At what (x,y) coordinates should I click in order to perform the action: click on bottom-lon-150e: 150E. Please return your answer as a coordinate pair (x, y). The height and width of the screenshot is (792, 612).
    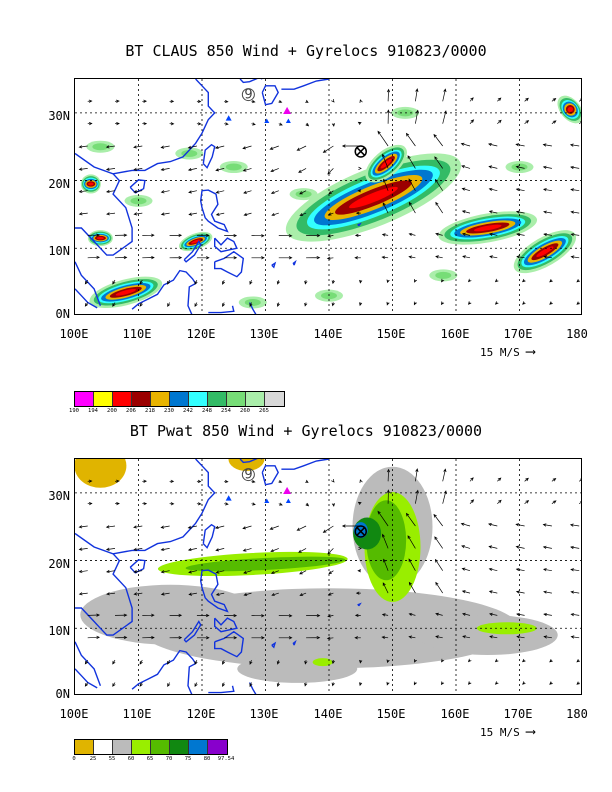
    Looking at the image, I should click on (391, 714).